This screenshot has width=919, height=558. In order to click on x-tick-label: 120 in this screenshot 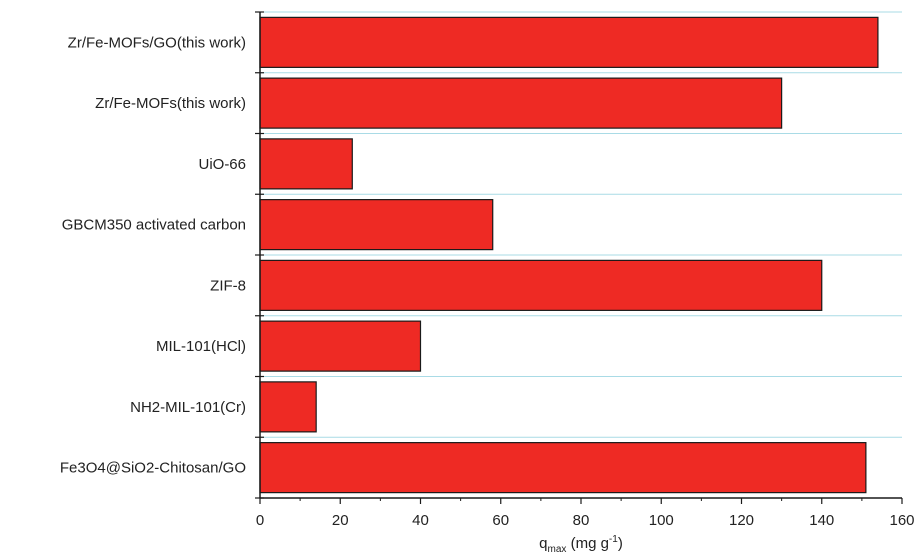, I will do `click(741, 520)`.